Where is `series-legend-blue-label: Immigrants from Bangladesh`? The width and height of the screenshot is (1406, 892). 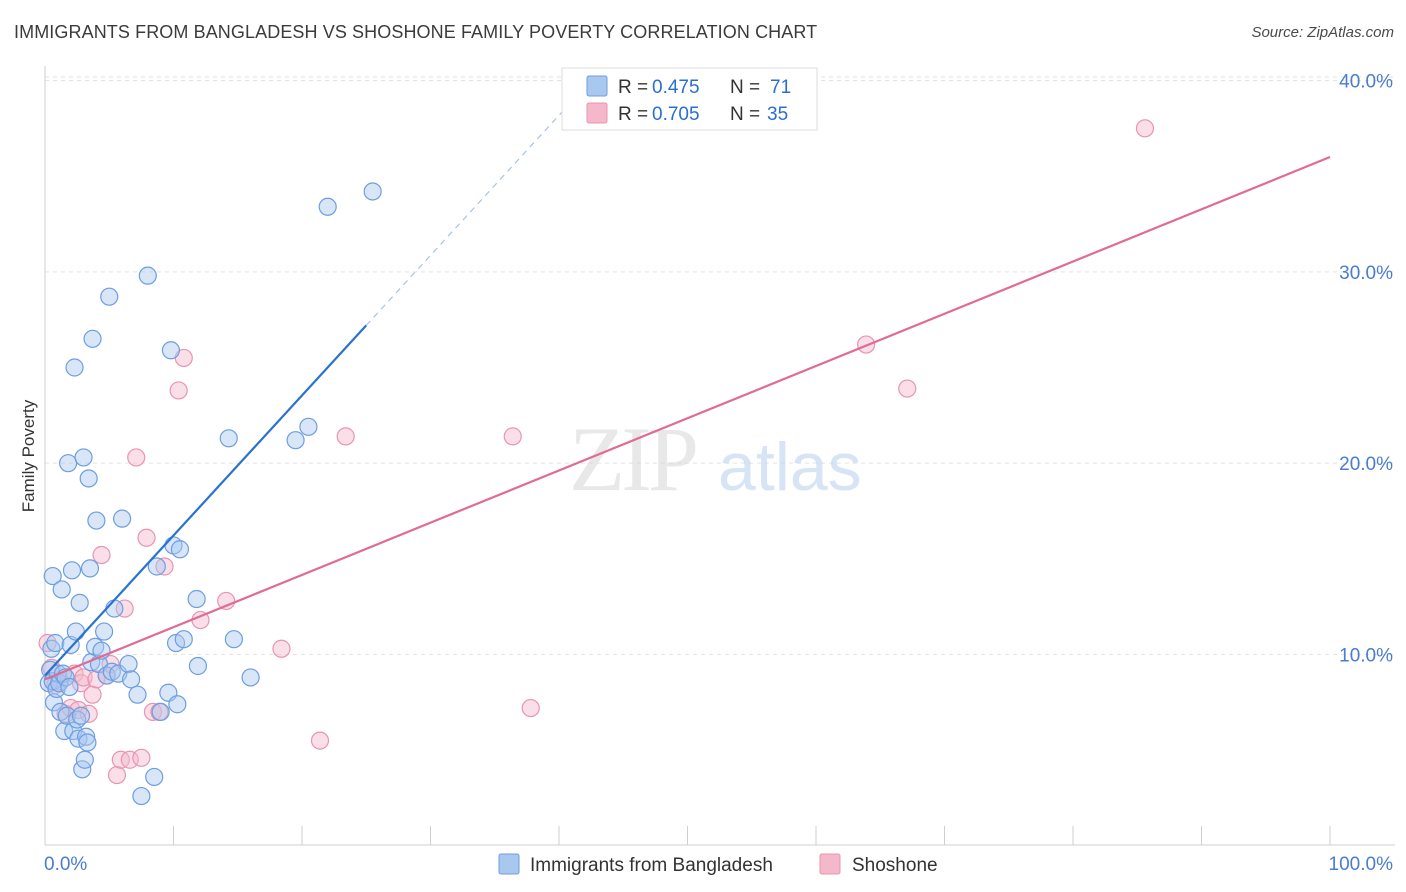 series-legend-blue-label: Immigrants from Bangladesh is located at coordinates (651, 865).